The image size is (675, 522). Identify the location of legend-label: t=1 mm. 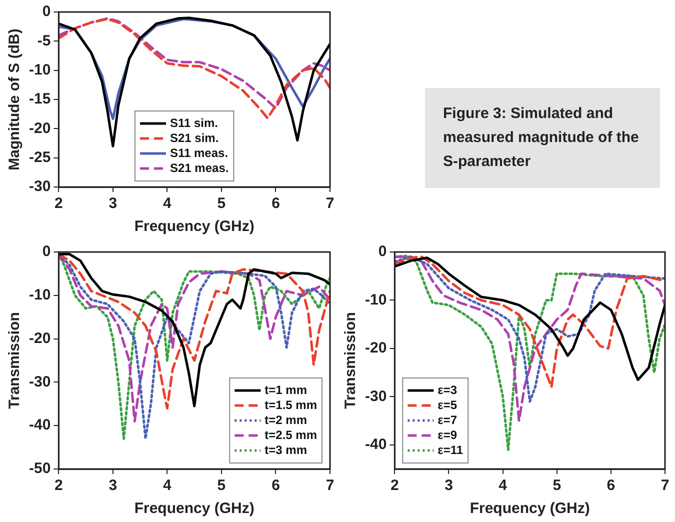
(285, 389).